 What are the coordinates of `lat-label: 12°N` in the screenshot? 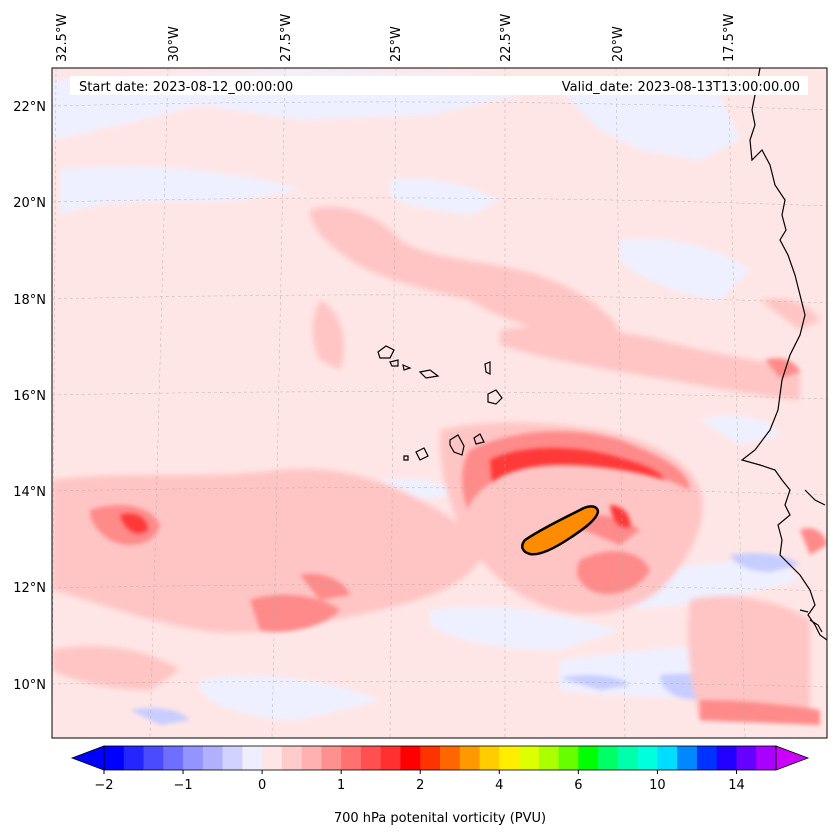 It's located at (29, 588).